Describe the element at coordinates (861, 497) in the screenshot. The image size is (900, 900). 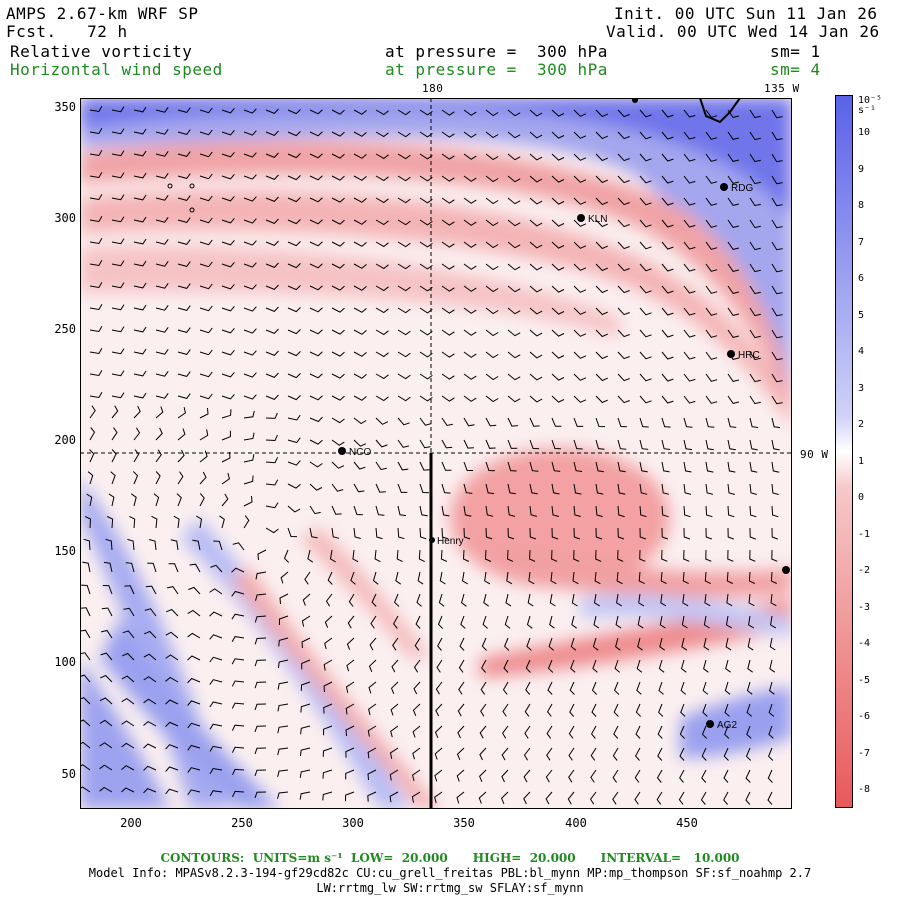
I see `colorbar-label: 0` at that location.